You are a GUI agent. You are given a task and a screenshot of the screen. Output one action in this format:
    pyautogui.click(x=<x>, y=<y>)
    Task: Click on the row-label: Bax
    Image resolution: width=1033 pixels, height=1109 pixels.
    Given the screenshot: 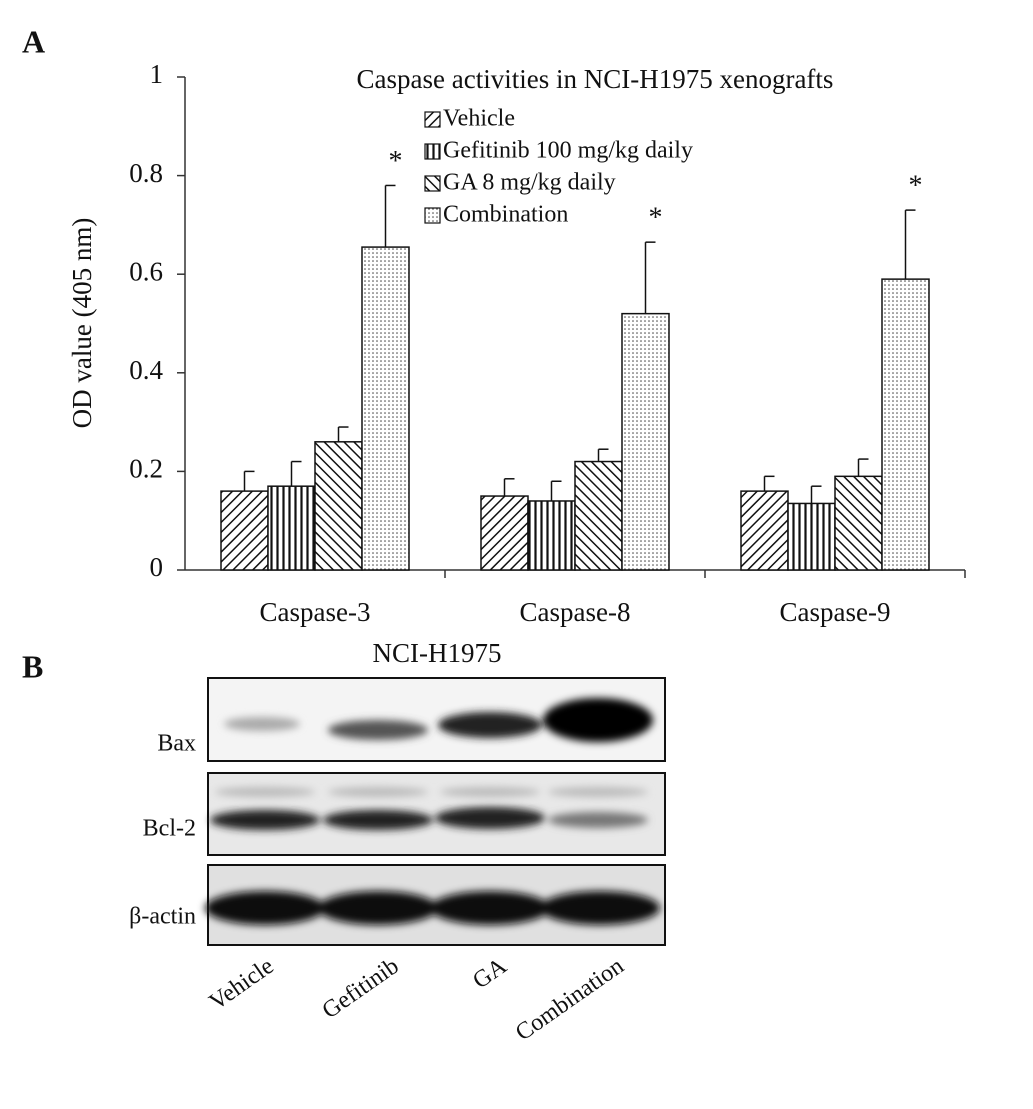 What is the action you would take?
    pyautogui.click(x=176, y=744)
    